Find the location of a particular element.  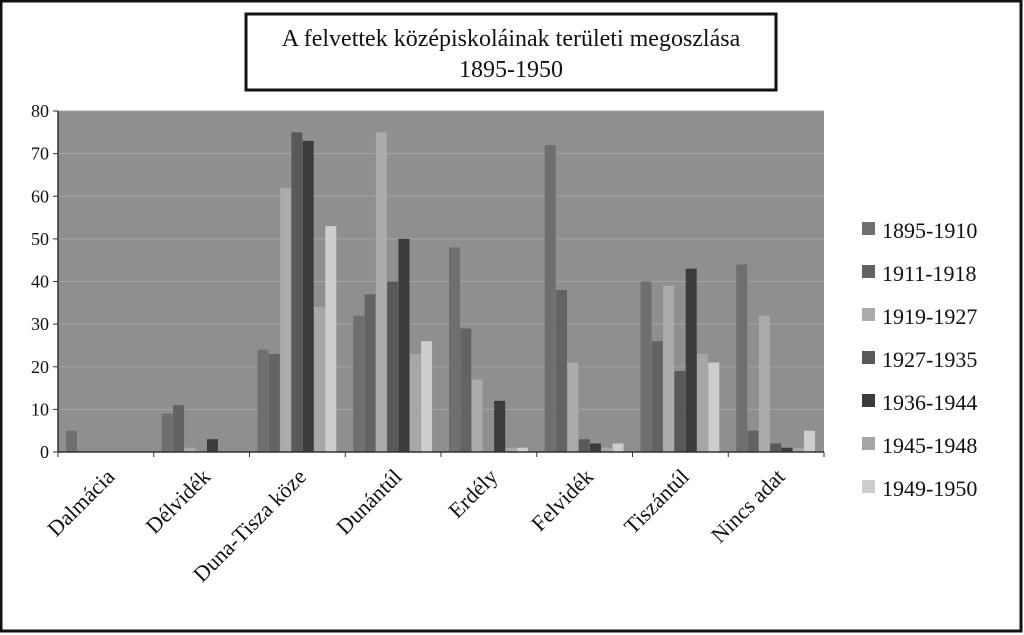

chart-subtitle: 1895-1950 is located at coordinates (511, 70).